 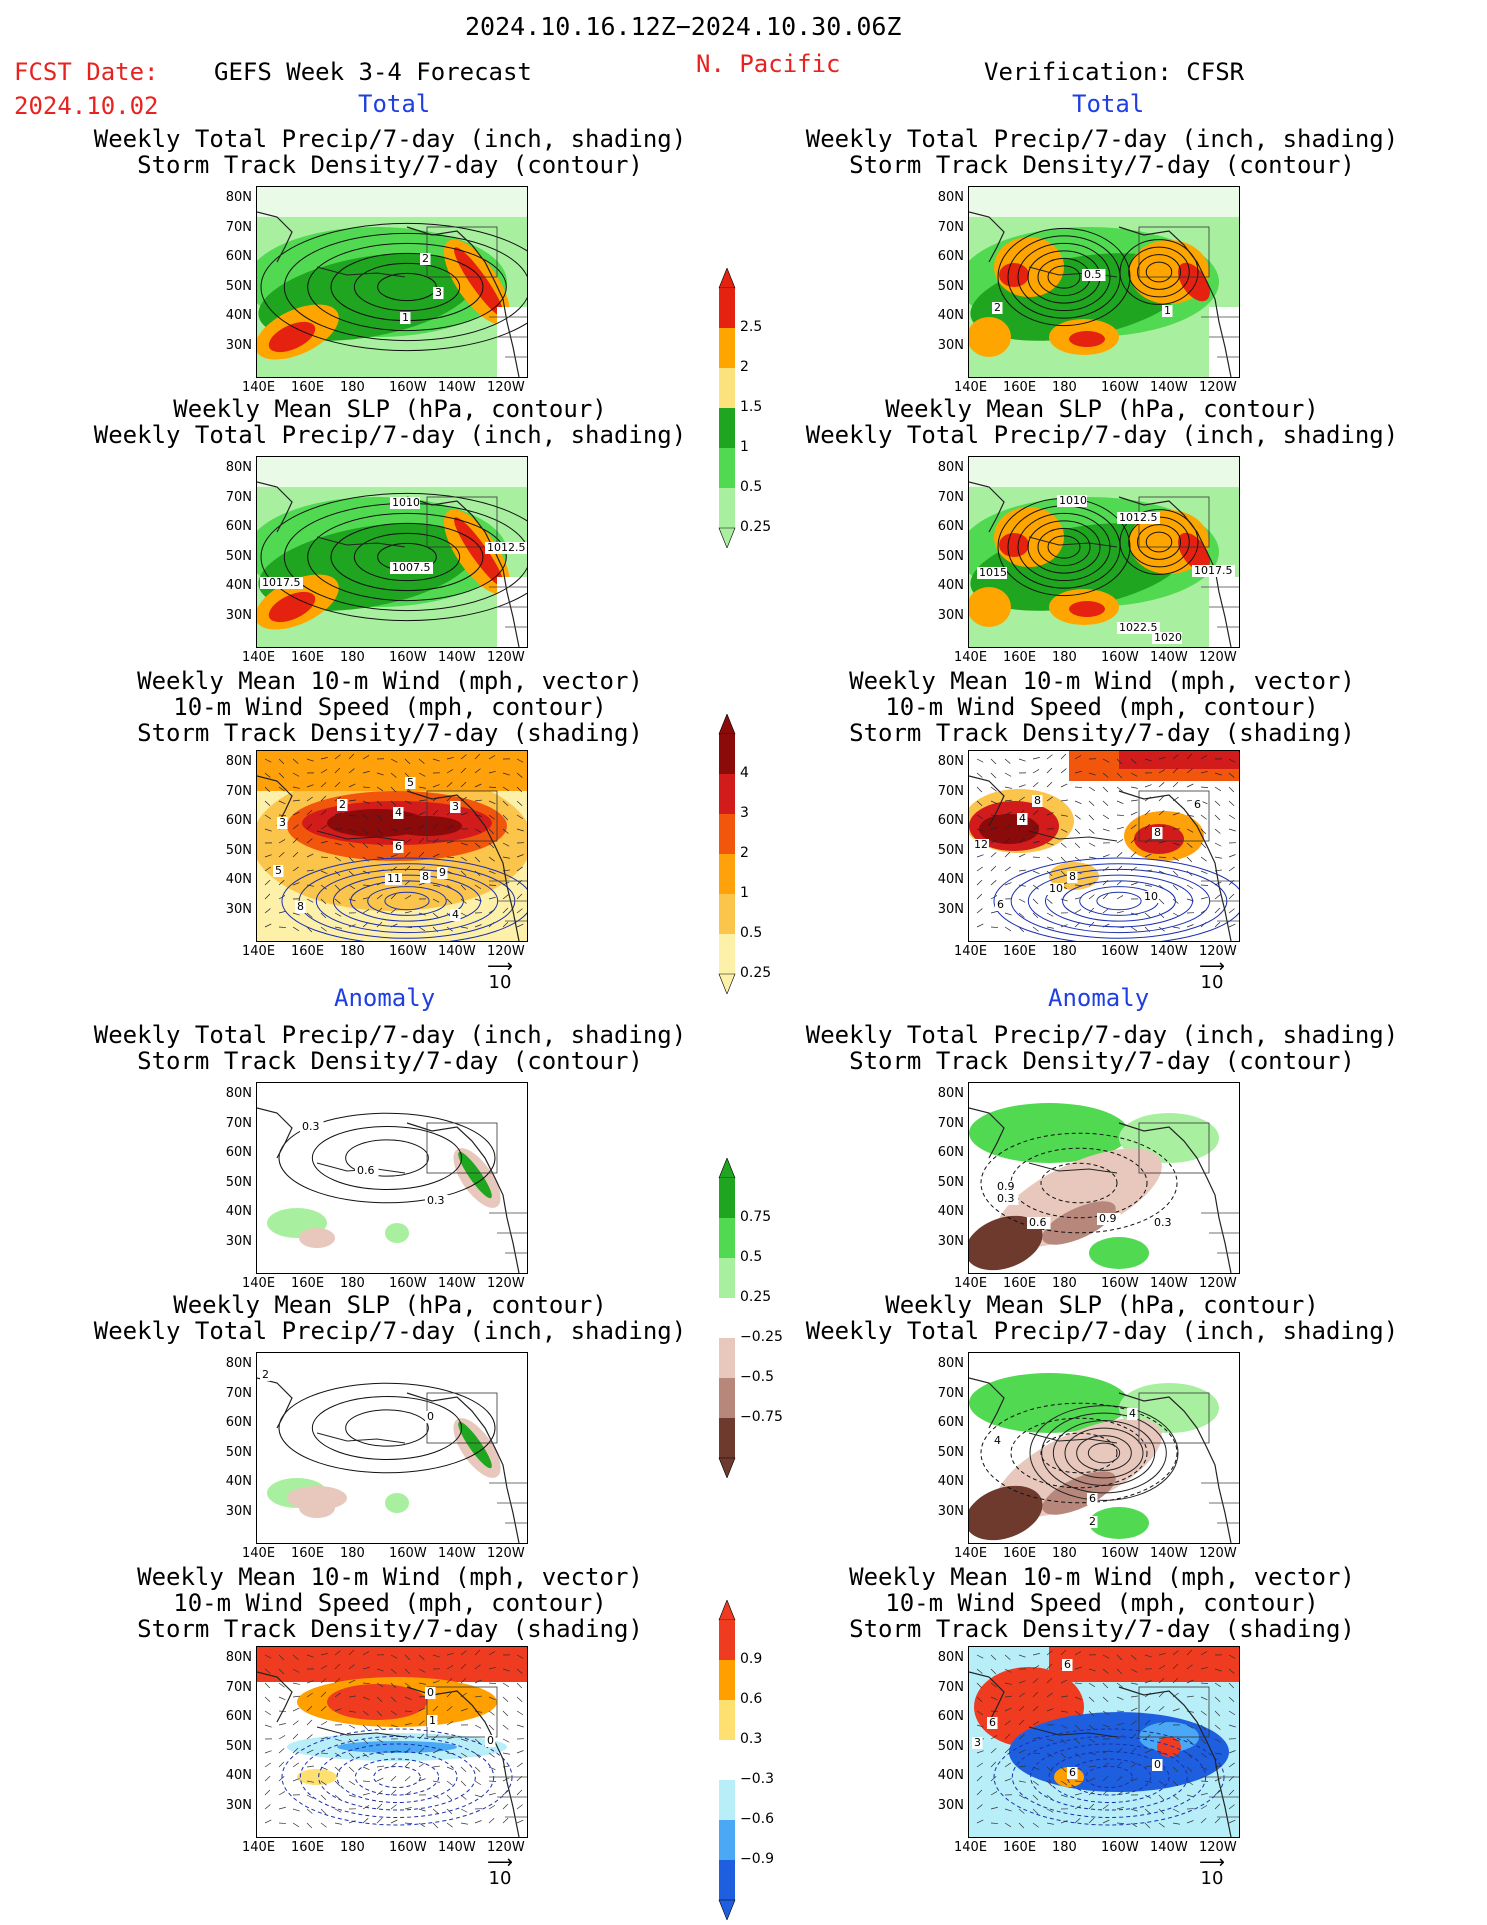 What do you see at coordinates (751, 1257) in the screenshot?
I see `colorbar-label: 0.5` at bounding box center [751, 1257].